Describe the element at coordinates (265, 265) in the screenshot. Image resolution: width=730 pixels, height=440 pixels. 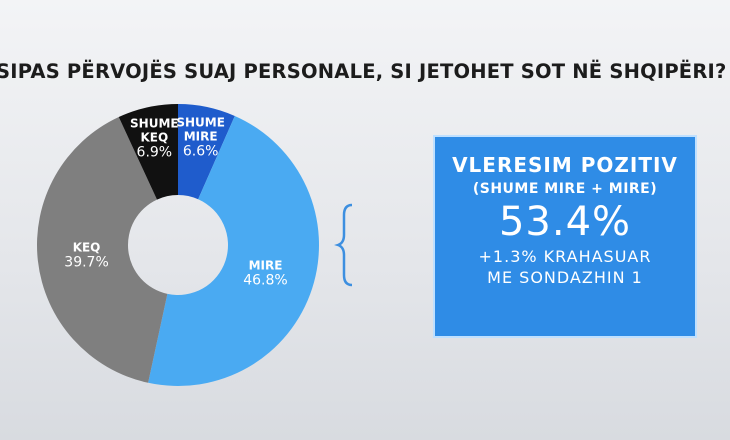
I see `category-label: MIRE` at that location.